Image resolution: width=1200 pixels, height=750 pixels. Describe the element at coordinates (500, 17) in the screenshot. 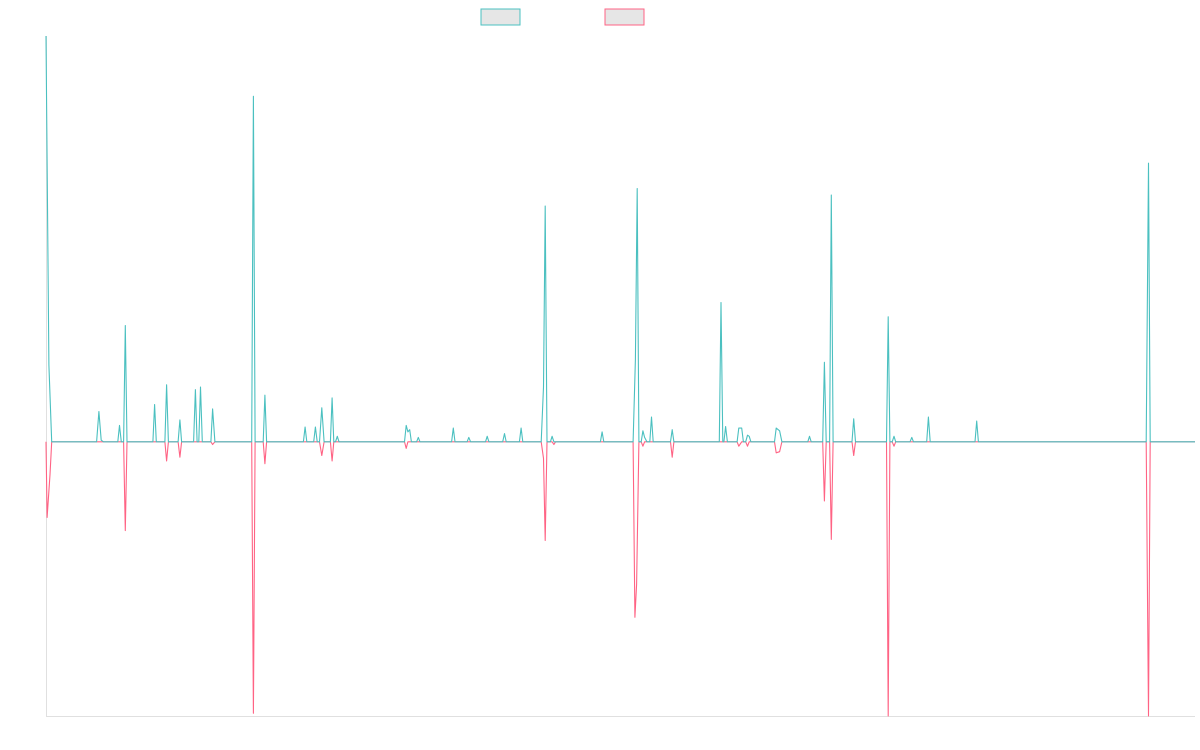

I see `legend-swatch-series-a` at that location.